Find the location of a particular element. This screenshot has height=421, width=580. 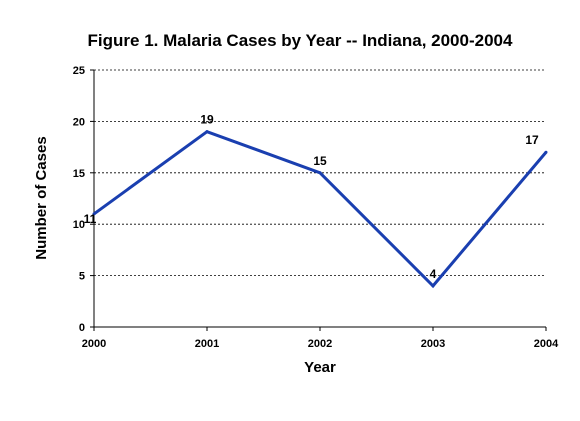

y-tick-label: 0 is located at coordinates (82, 328).